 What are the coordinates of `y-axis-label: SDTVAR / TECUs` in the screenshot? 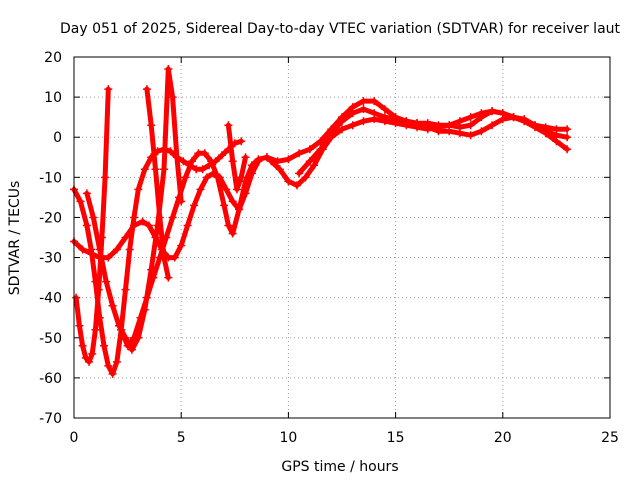 It's located at (15, 238).